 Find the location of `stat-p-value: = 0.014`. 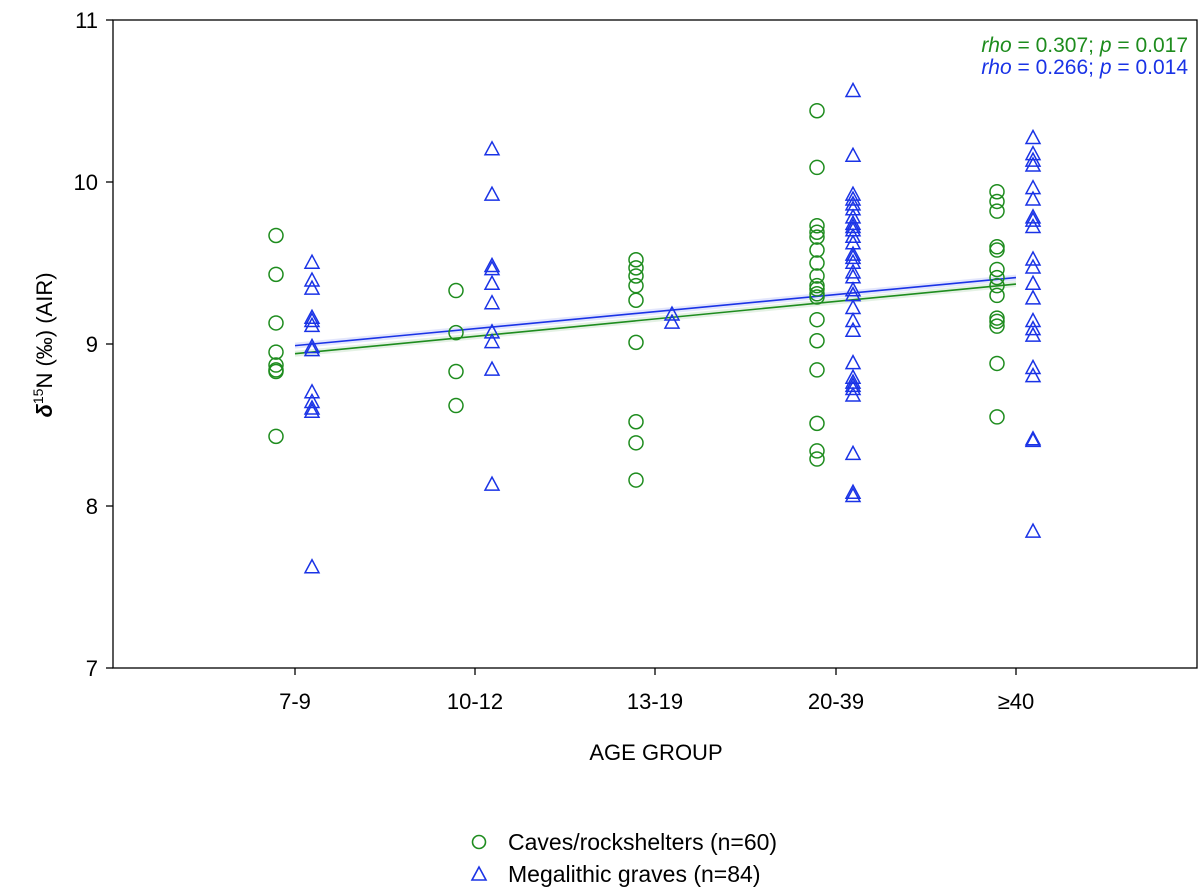

stat-p-value: = 0.014 is located at coordinates (1150, 67).